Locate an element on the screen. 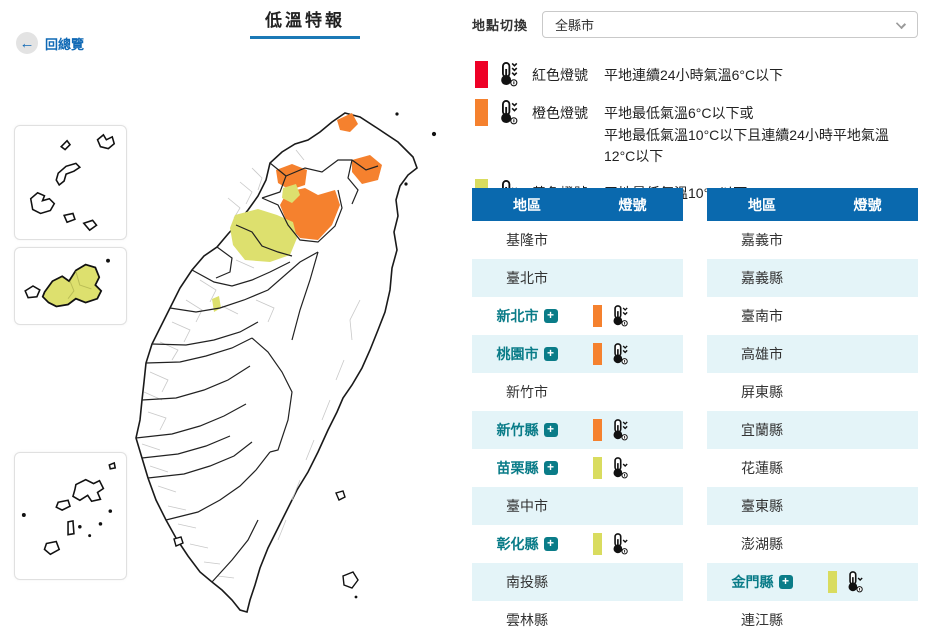 The height and width of the screenshot is (640, 927). legend-label: 橙色燈號 is located at coordinates (560, 113).